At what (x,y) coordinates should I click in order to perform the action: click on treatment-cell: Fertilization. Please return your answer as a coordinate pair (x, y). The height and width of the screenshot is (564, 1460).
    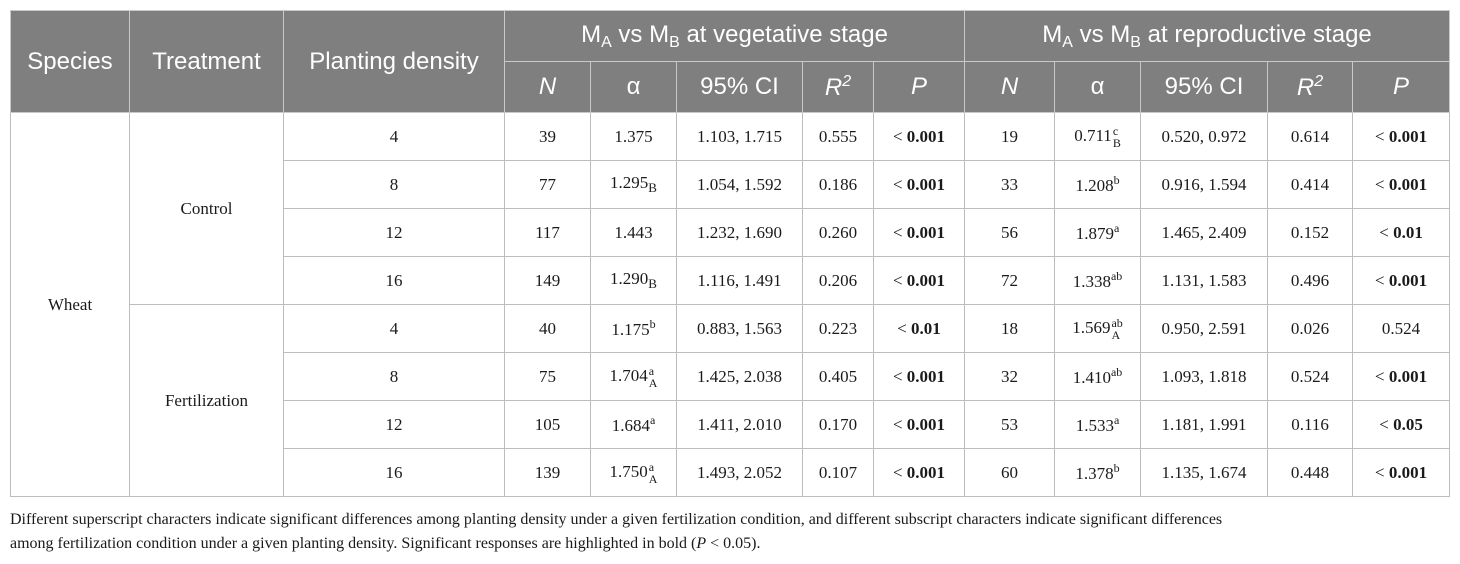
    Looking at the image, I should click on (206, 400).